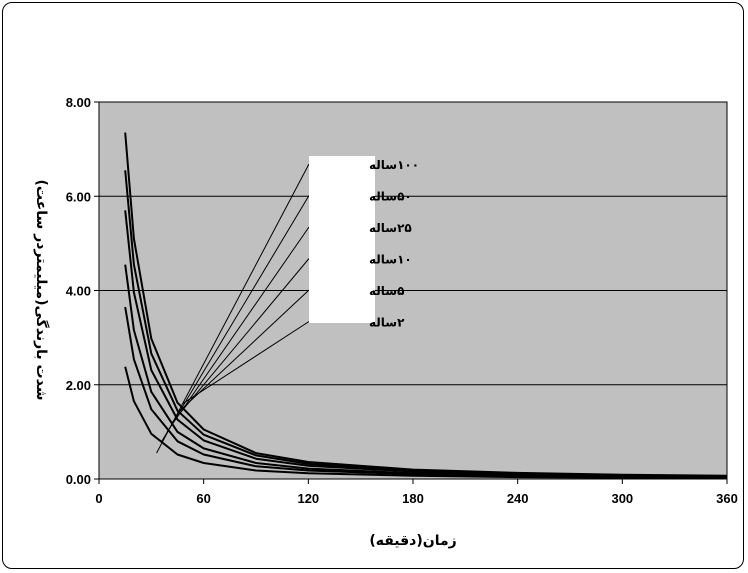 This screenshot has height=573, width=748. What do you see at coordinates (412, 541) in the screenshot?
I see `x-axis-title: زمان(دقیقه)` at bounding box center [412, 541].